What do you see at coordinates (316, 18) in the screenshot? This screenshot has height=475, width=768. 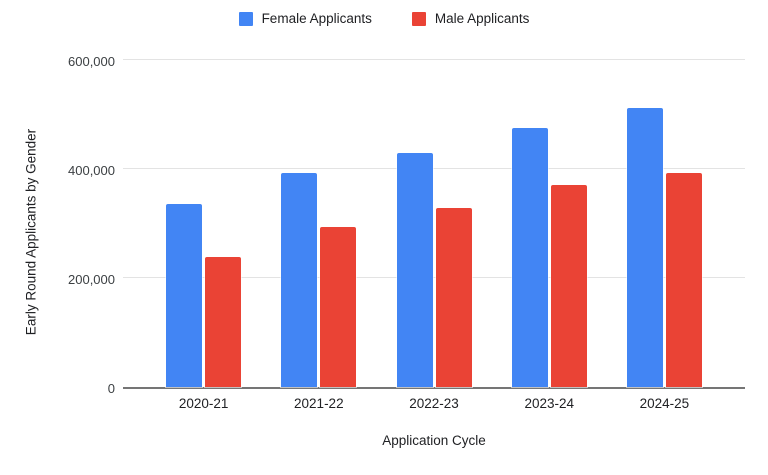 I see `legend-label: Female Applicants` at bounding box center [316, 18].